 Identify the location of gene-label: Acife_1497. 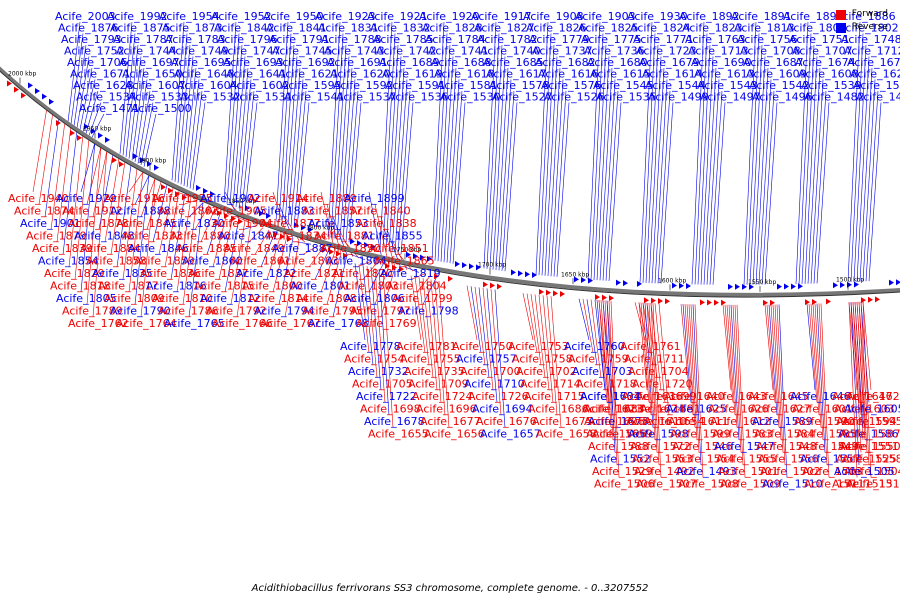
(730, 97).